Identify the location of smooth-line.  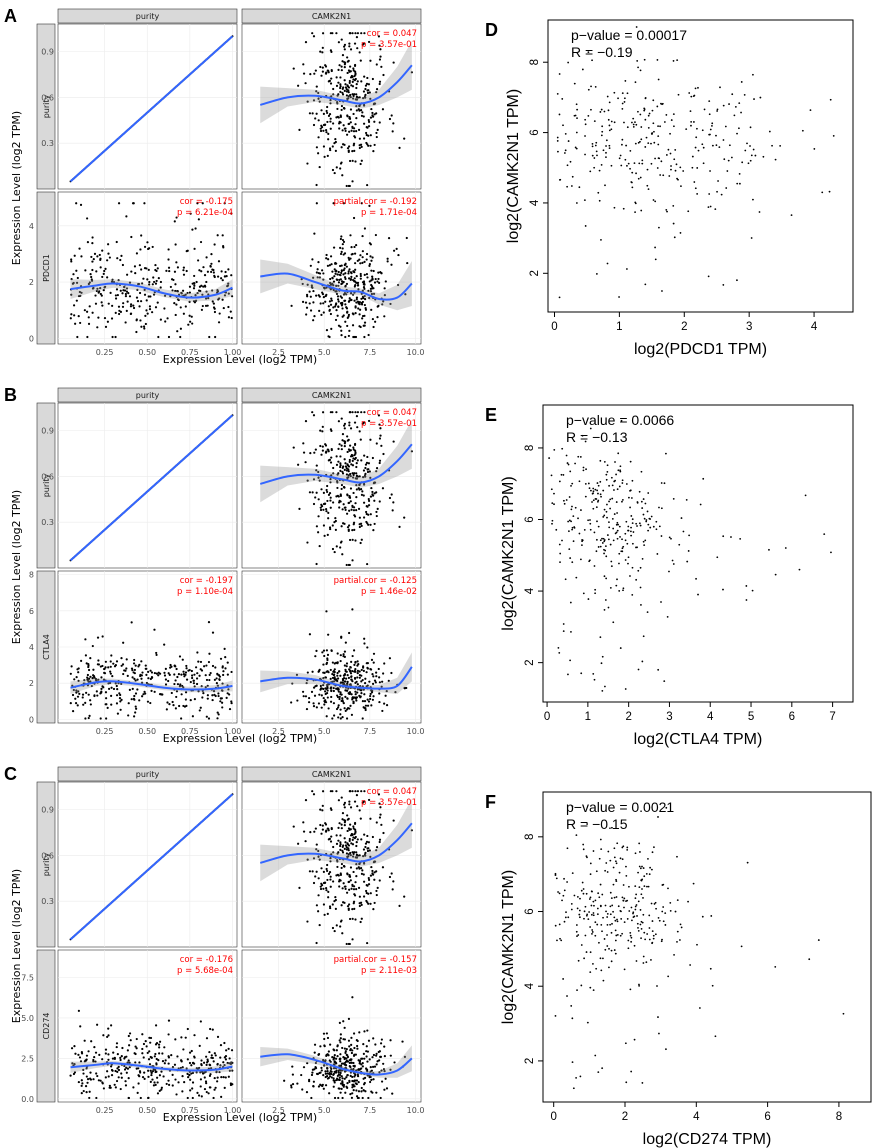
(336, 464).